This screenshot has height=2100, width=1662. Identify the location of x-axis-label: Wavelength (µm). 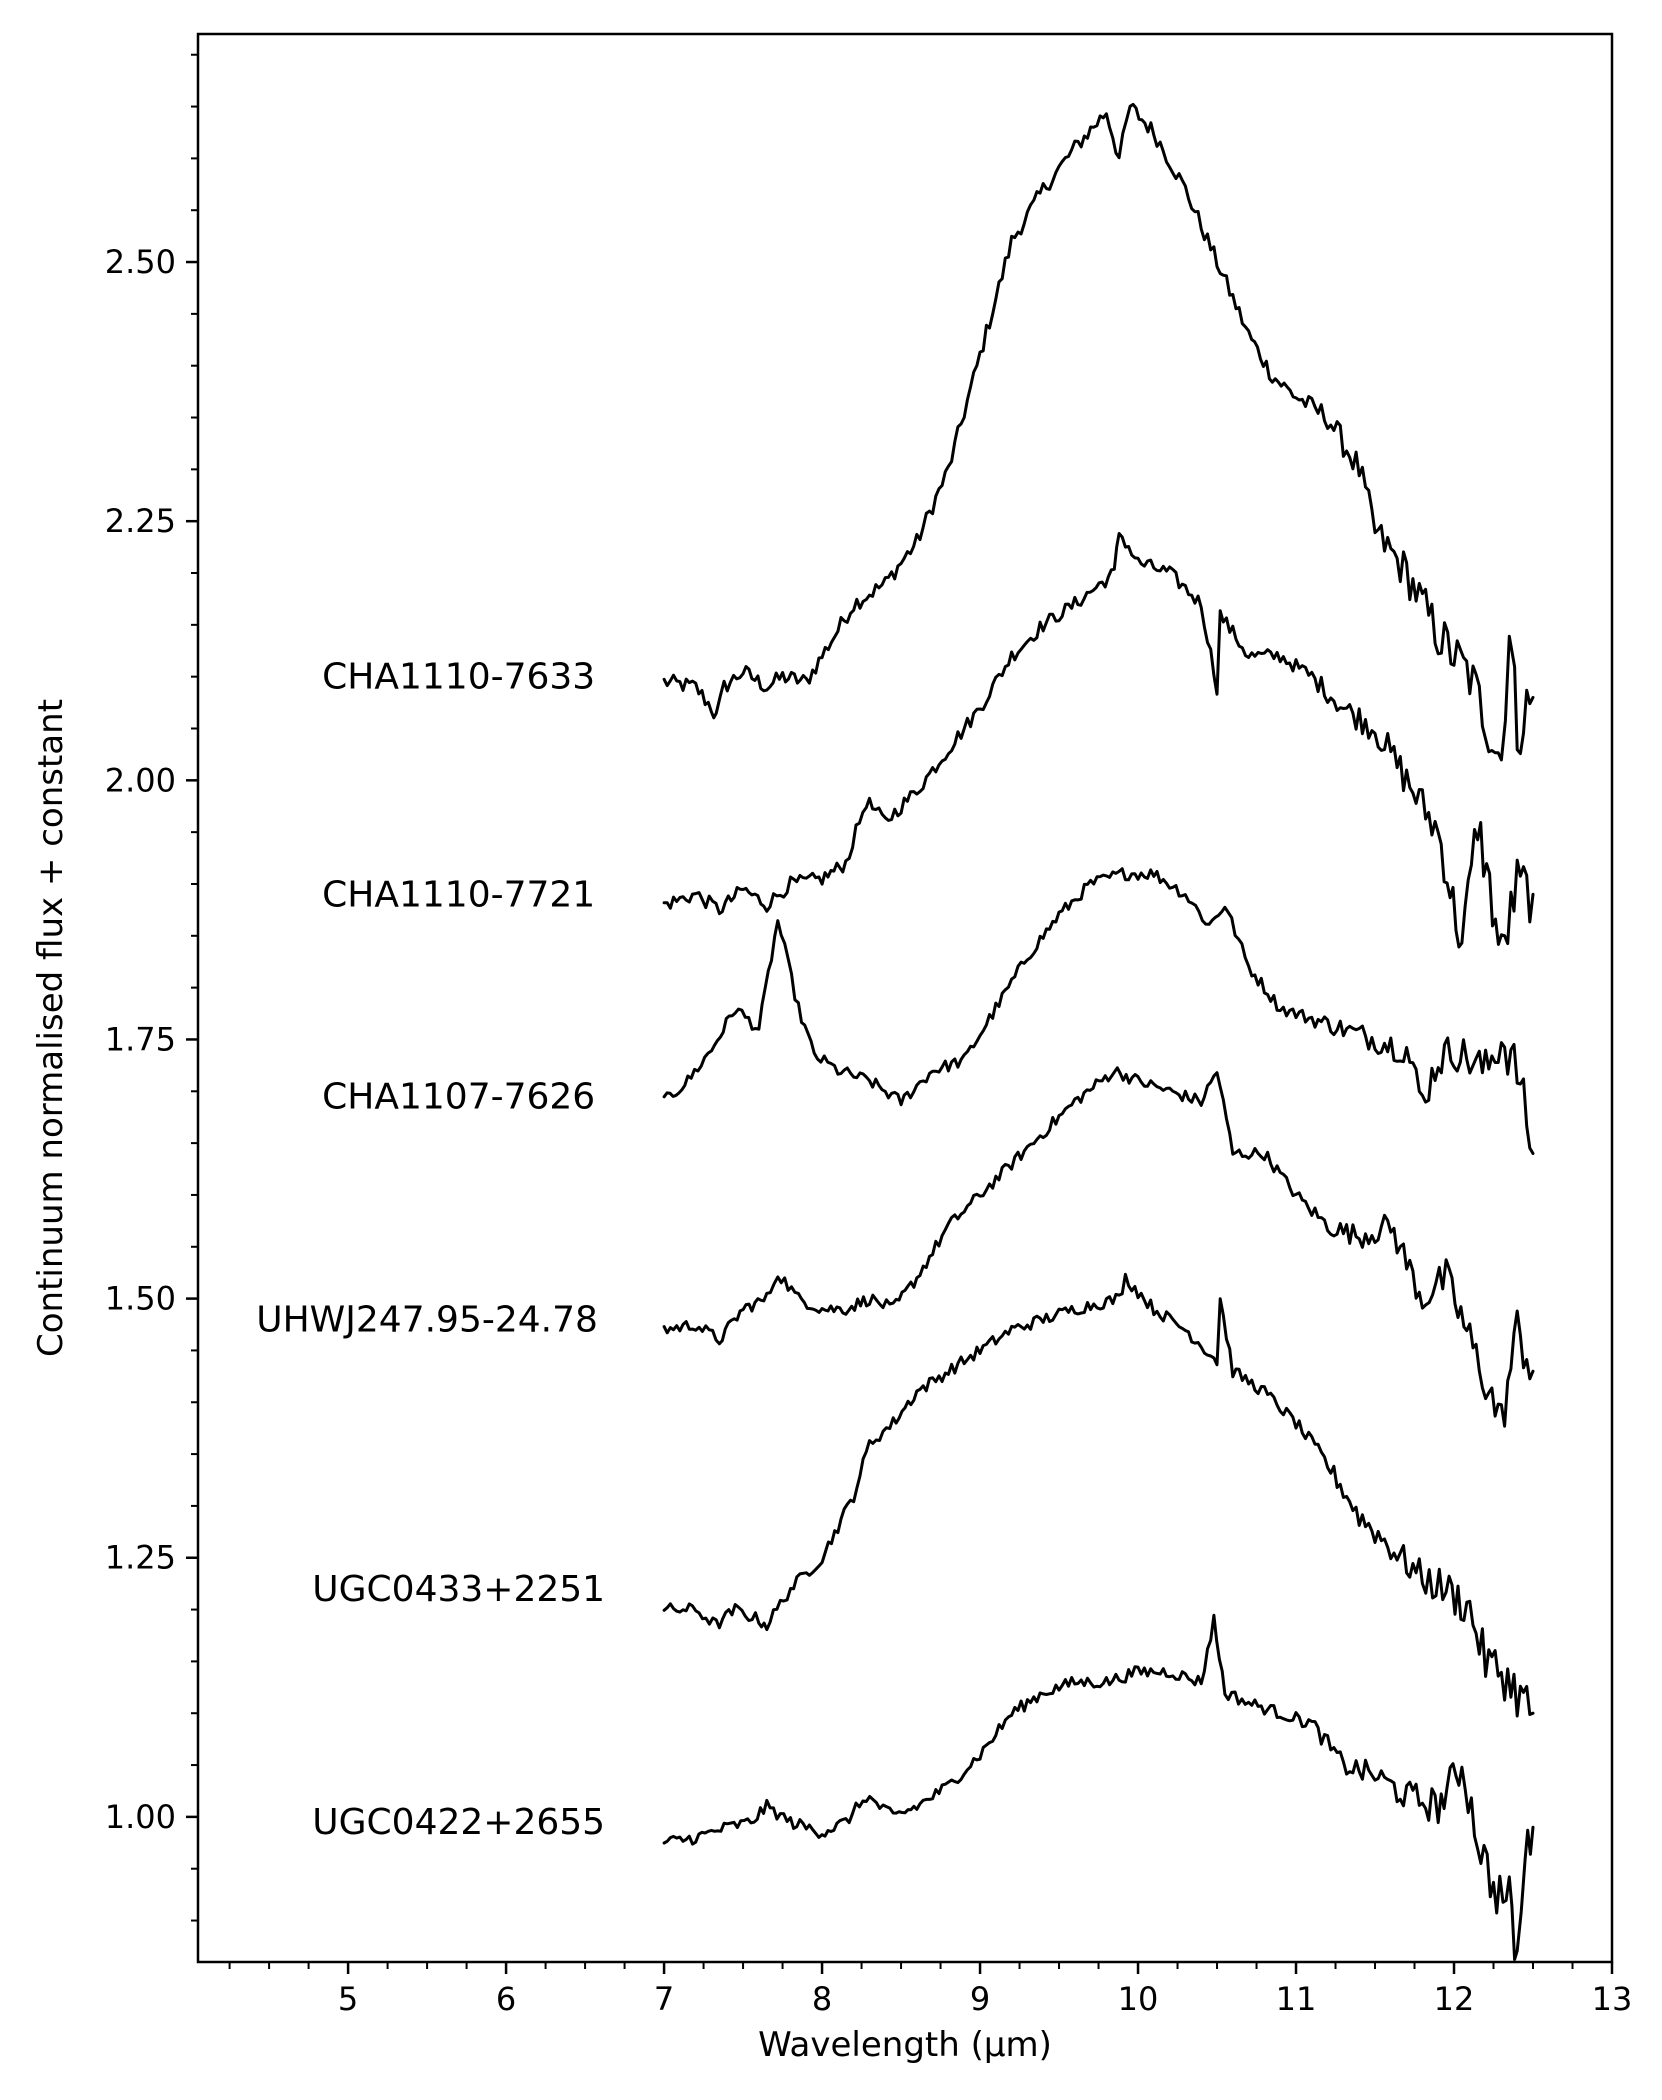
(905, 2045).